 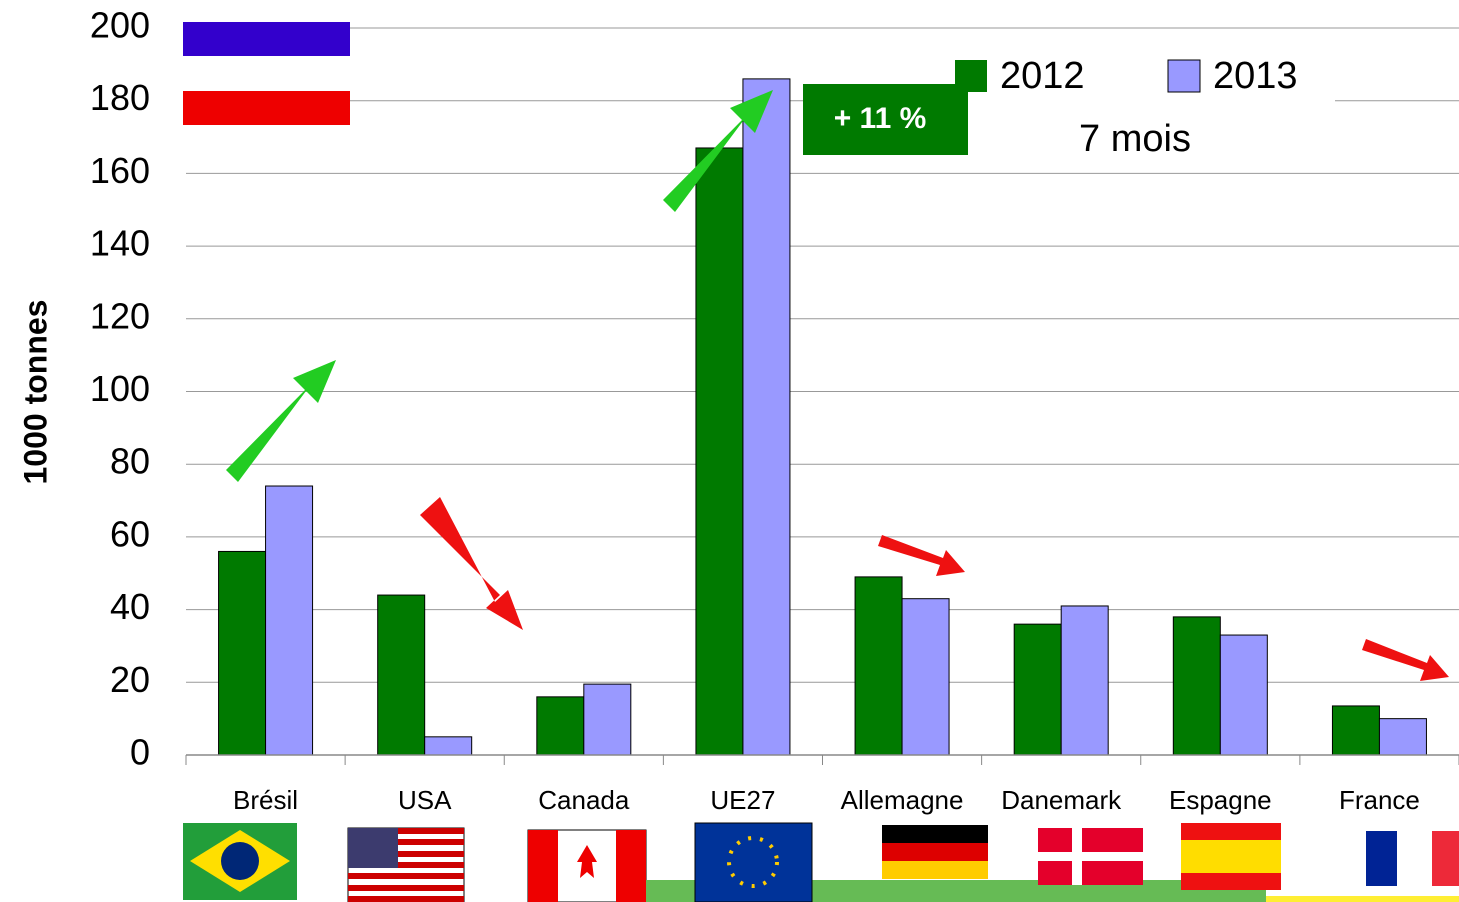 What do you see at coordinates (120, 315) in the screenshot?
I see `y-tick-label: 120` at bounding box center [120, 315].